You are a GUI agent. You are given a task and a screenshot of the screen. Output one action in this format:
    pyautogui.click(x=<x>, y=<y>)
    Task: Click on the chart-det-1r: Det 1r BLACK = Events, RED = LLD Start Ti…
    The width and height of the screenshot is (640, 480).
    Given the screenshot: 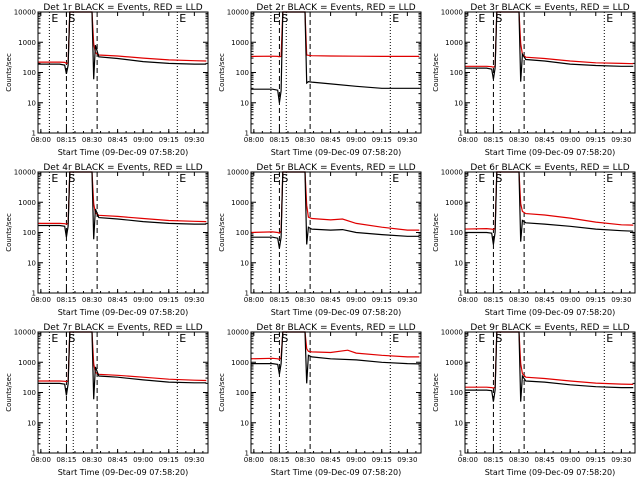 What is the action you would take?
    pyautogui.click(x=107, y=80)
    